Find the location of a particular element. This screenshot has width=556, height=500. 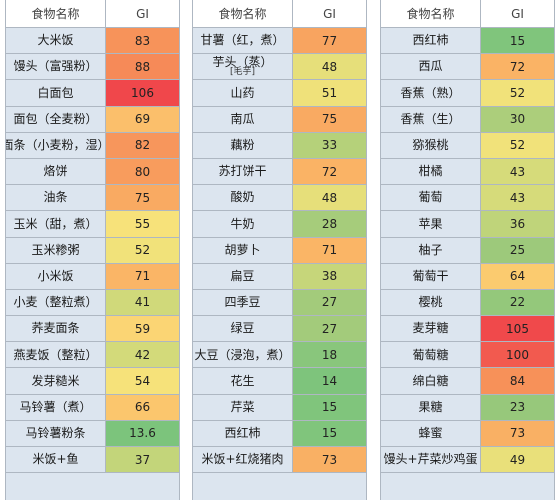

food-name-cell: 苏打饼干 is located at coordinates (243, 171).